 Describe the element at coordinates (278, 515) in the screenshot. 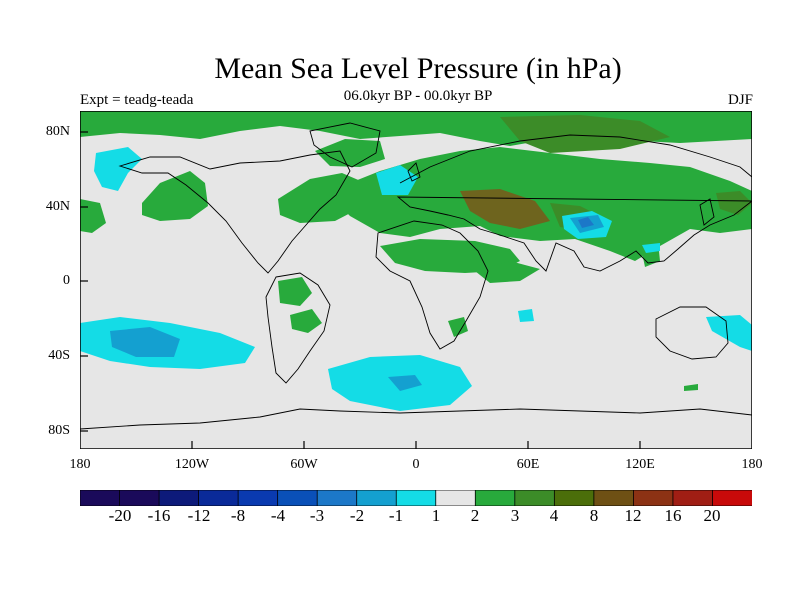

I see `colorbar-label: -4` at that location.